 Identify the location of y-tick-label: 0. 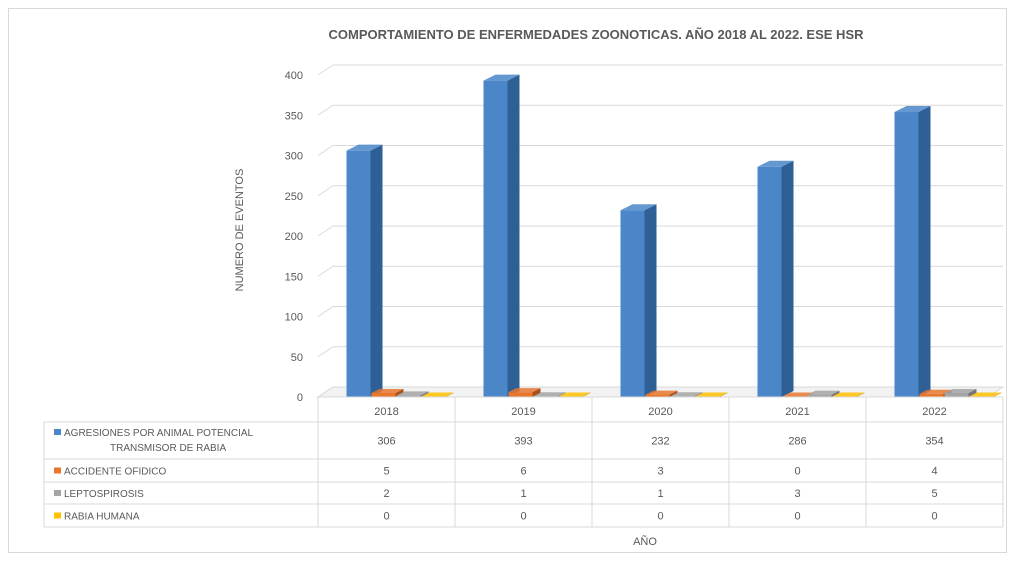
(300, 398).